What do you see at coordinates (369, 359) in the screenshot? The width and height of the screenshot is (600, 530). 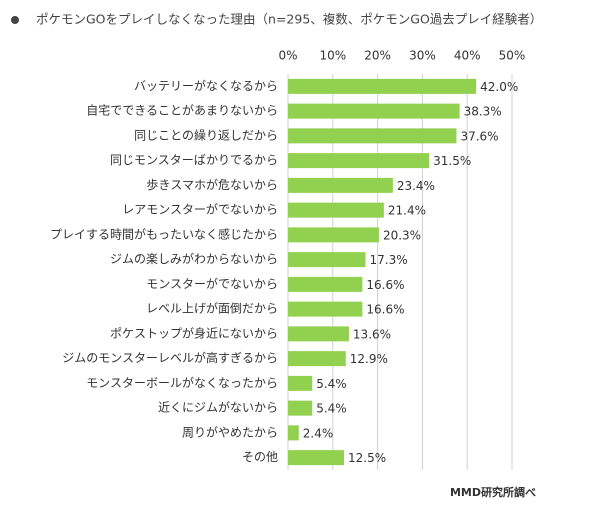 I see `value-label: 12.9%` at bounding box center [369, 359].